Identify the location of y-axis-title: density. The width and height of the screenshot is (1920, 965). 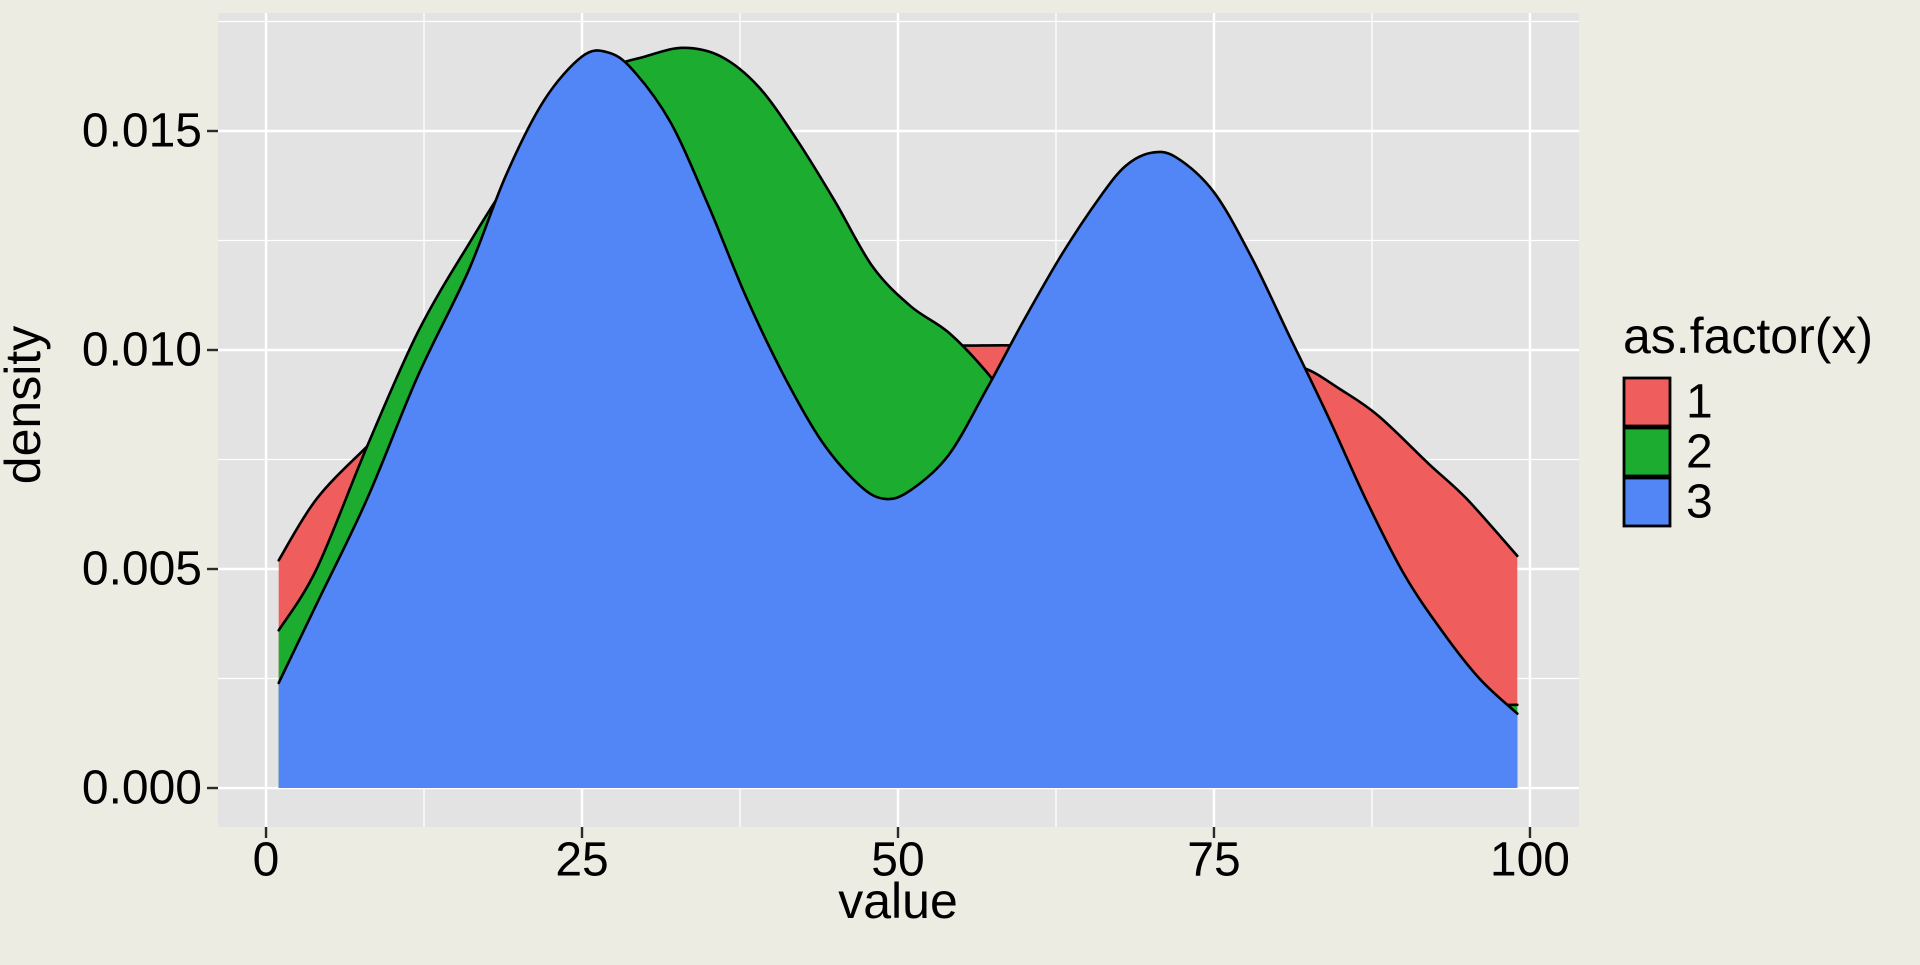
(25, 405).